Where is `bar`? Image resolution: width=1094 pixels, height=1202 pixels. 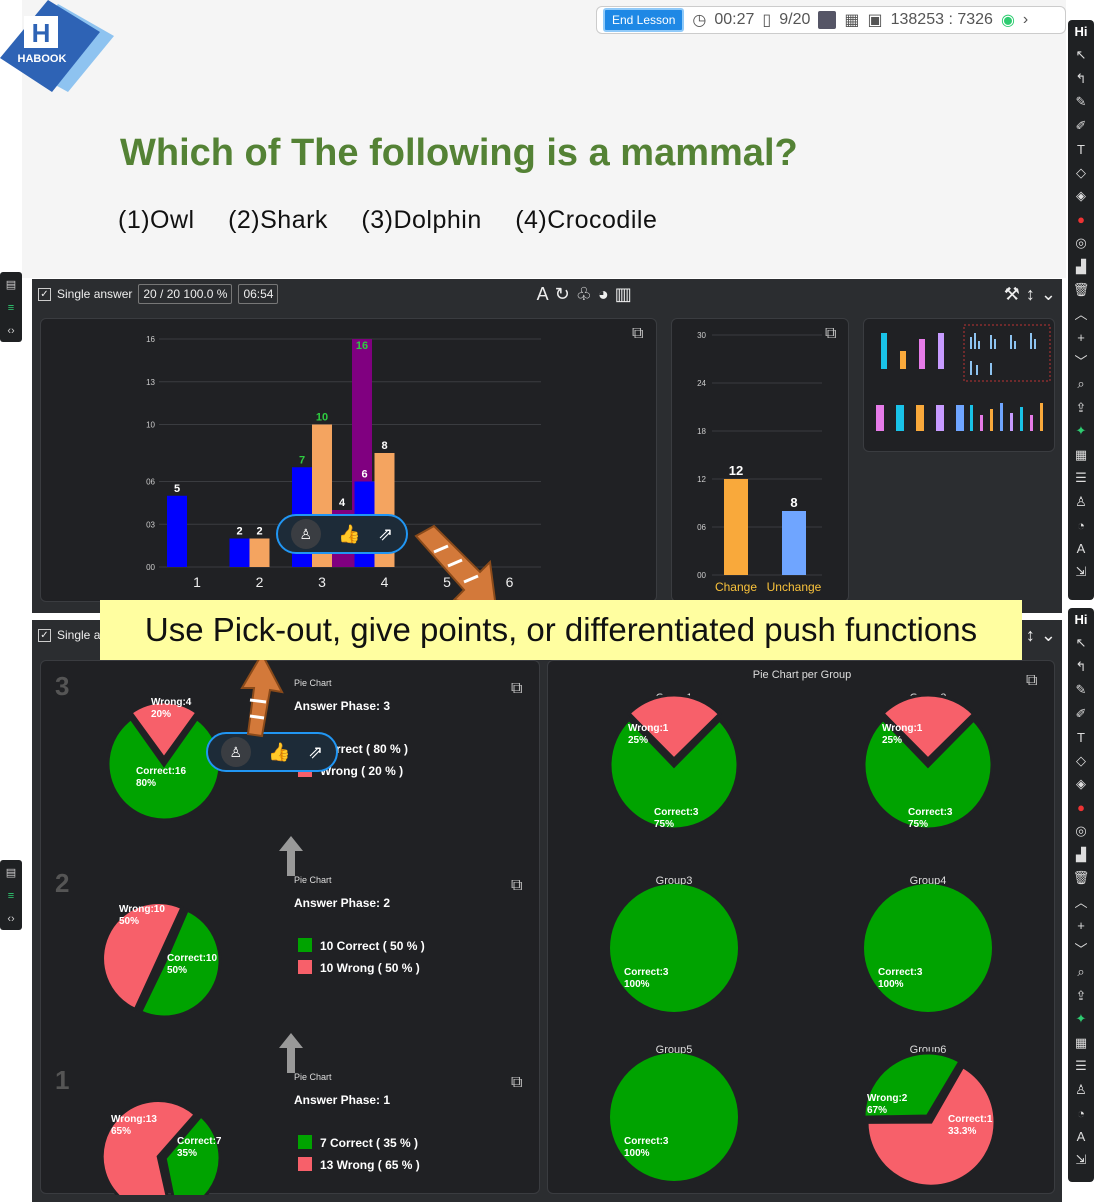
bar is located at coordinates (794, 543).